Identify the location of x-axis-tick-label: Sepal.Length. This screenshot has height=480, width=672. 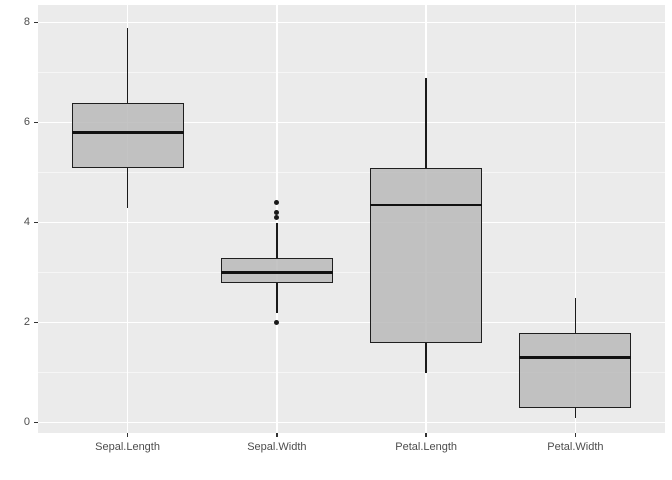
(127, 447).